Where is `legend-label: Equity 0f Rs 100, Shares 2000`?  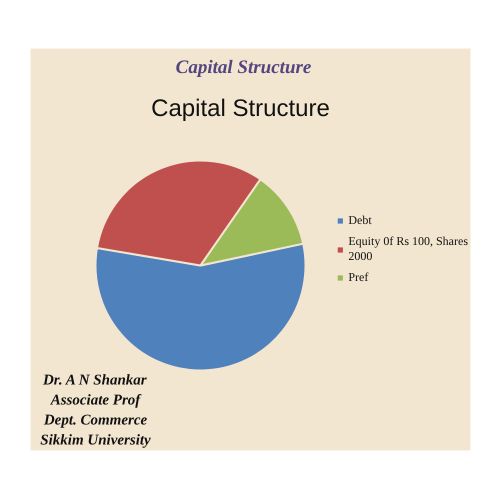
legend-label: Equity 0f Rs 100, Shares 2000 is located at coordinates (408, 249).